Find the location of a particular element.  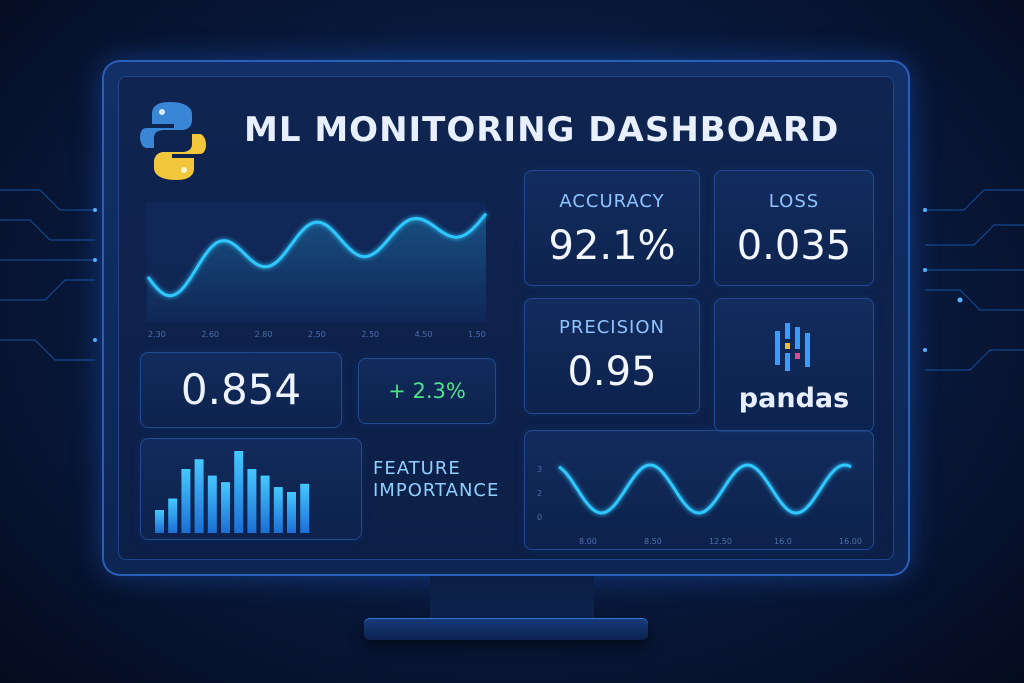

feature-importance-chart is located at coordinates (232, 492).